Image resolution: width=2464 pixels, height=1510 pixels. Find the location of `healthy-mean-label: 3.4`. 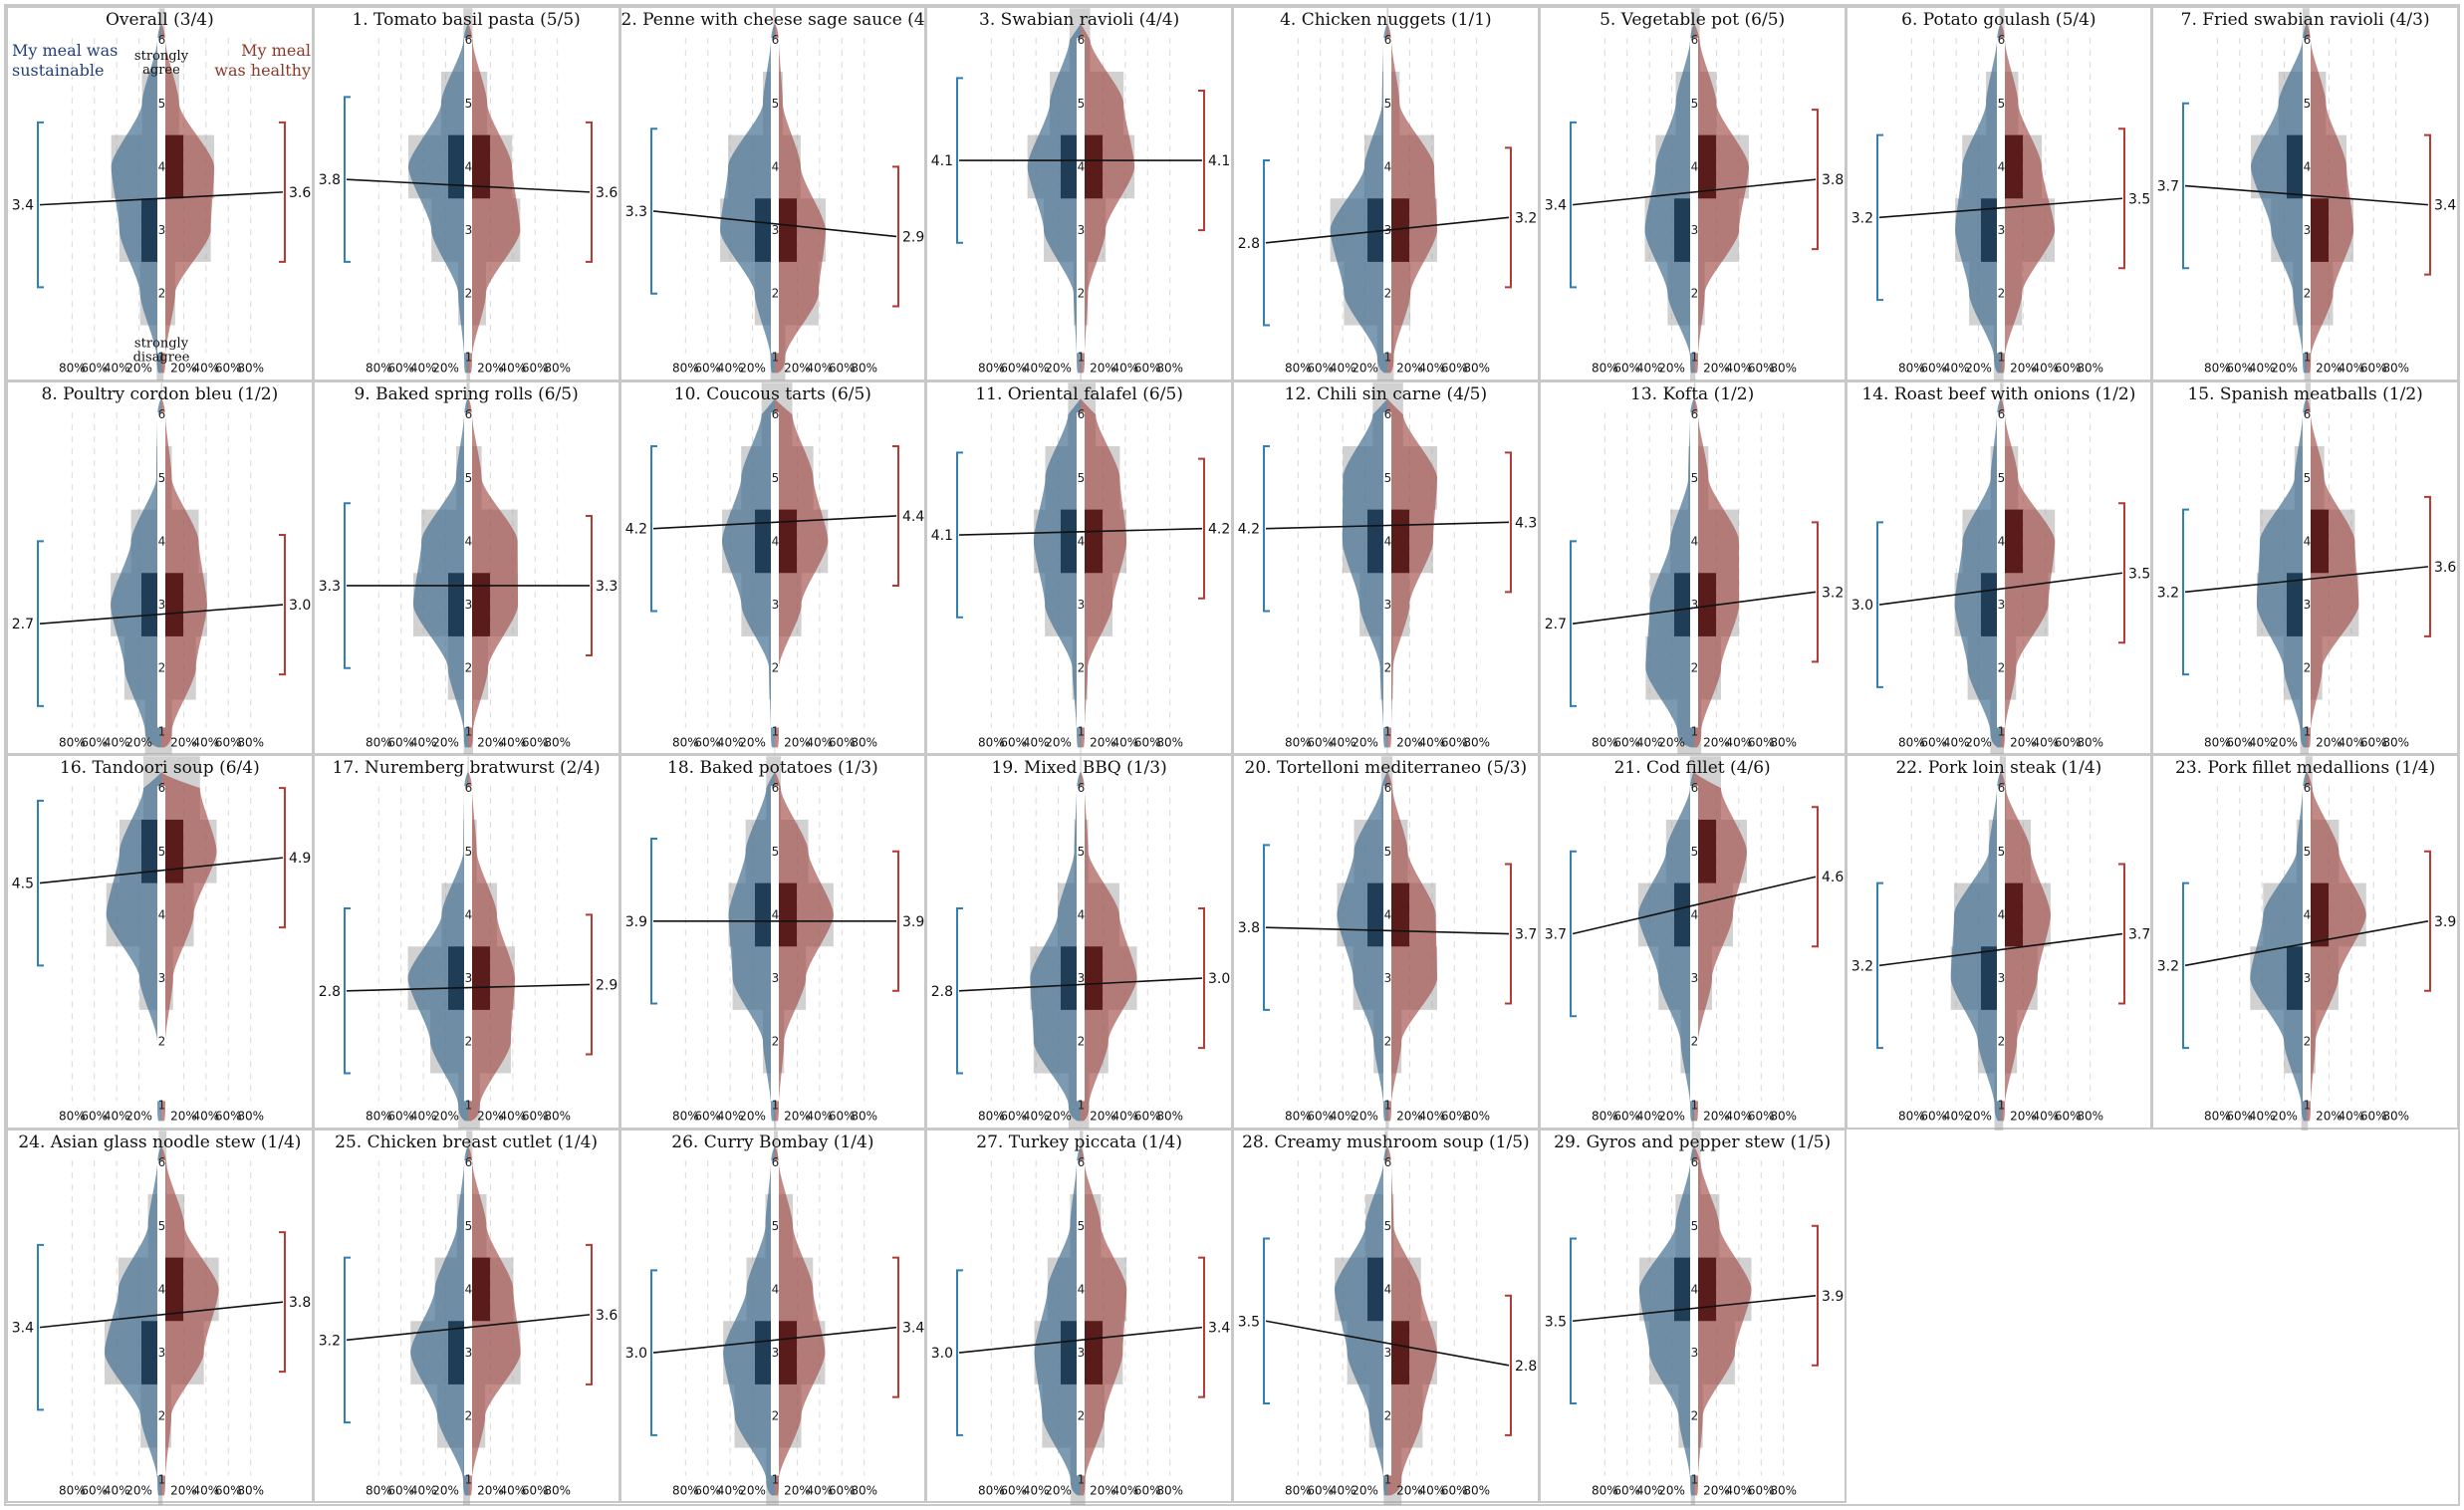

healthy-mean-label: 3.4 is located at coordinates (2445, 206).